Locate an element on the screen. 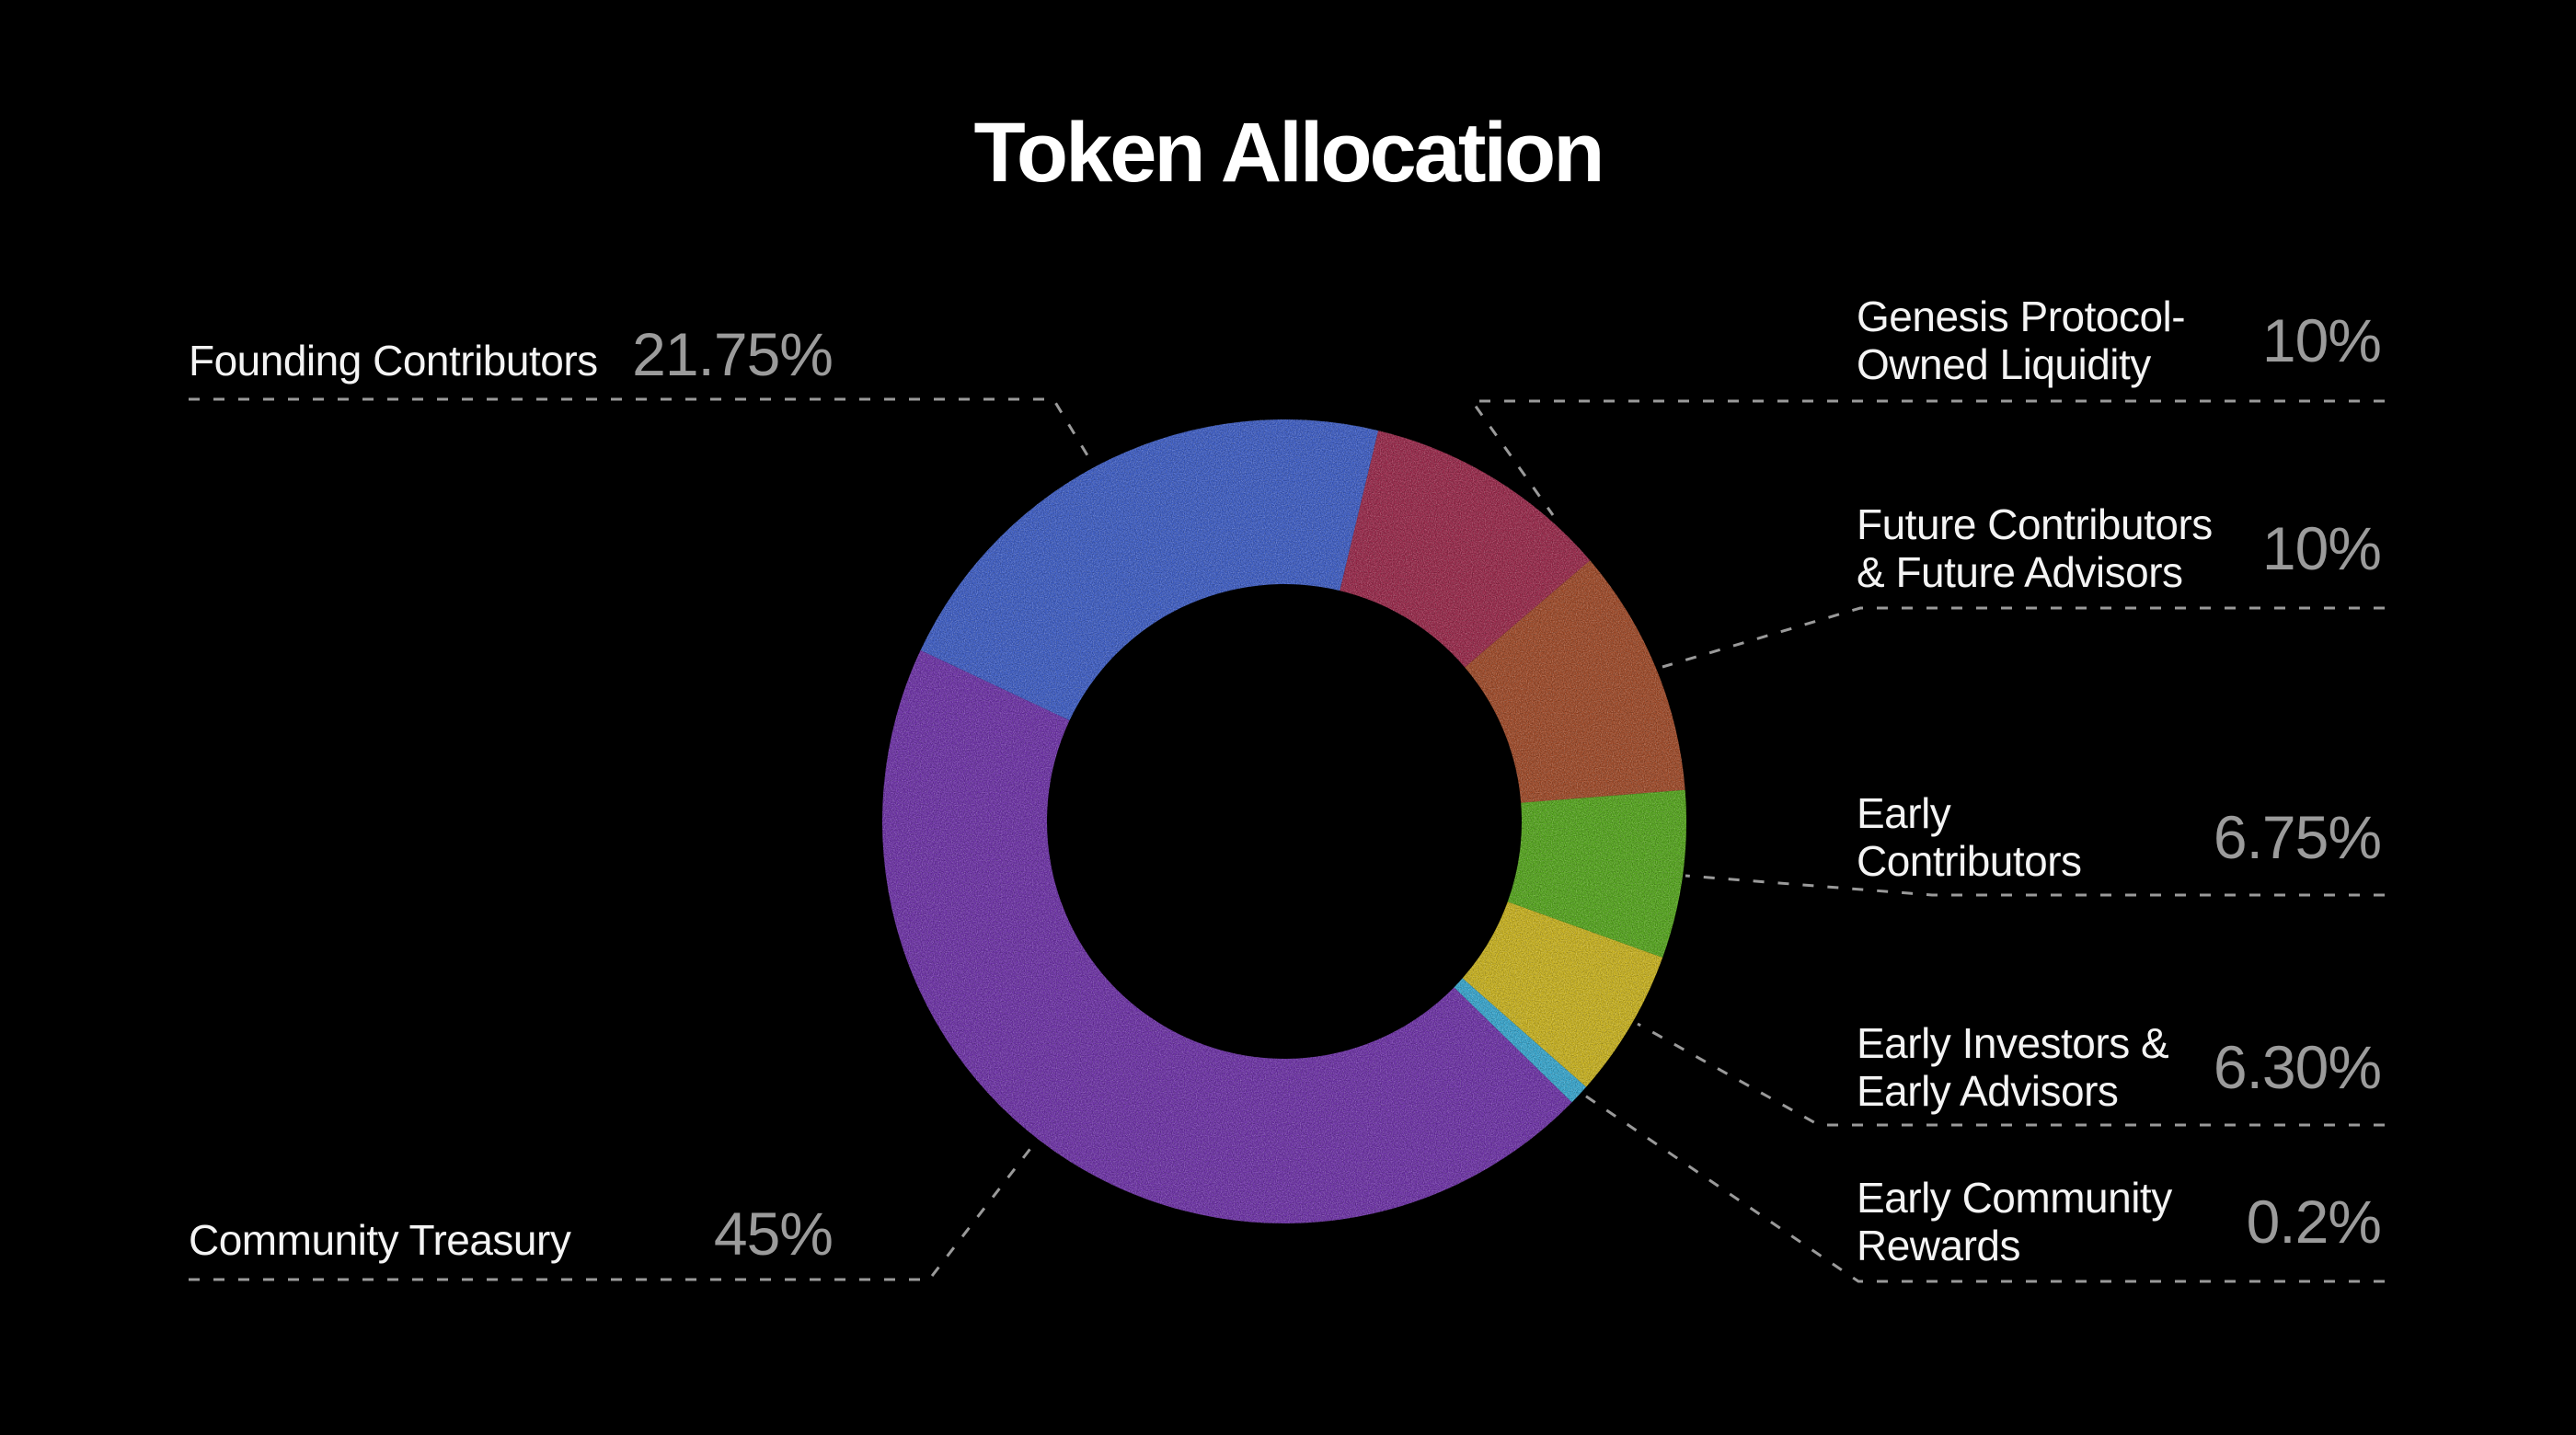  callout-percent: 6.75% is located at coordinates (2297, 837).